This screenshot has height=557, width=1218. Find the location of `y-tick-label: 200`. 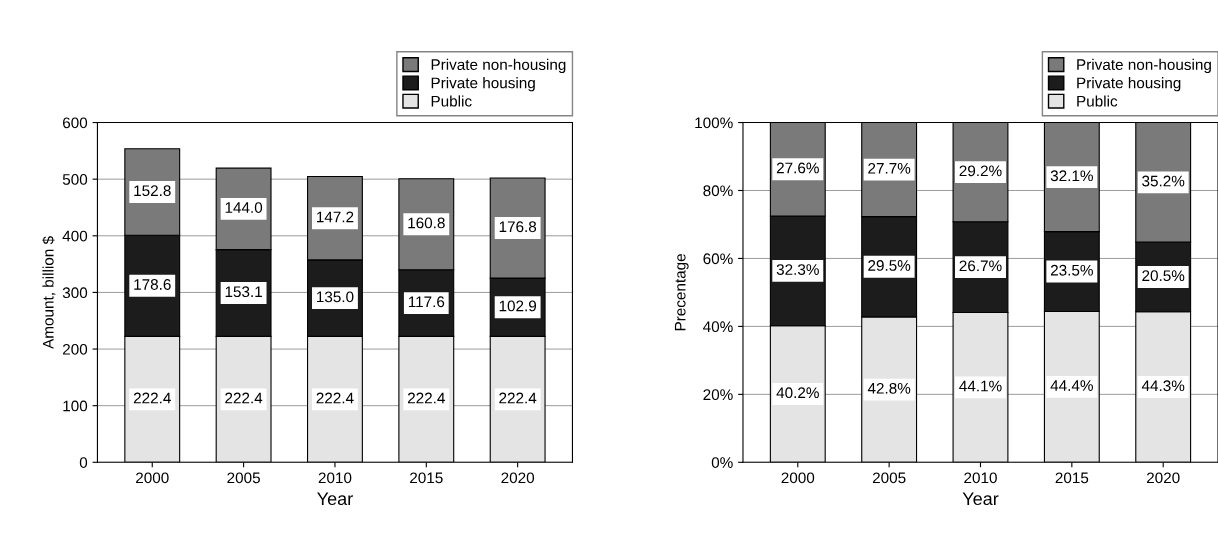

y-tick-label: 200 is located at coordinates (75, 349).